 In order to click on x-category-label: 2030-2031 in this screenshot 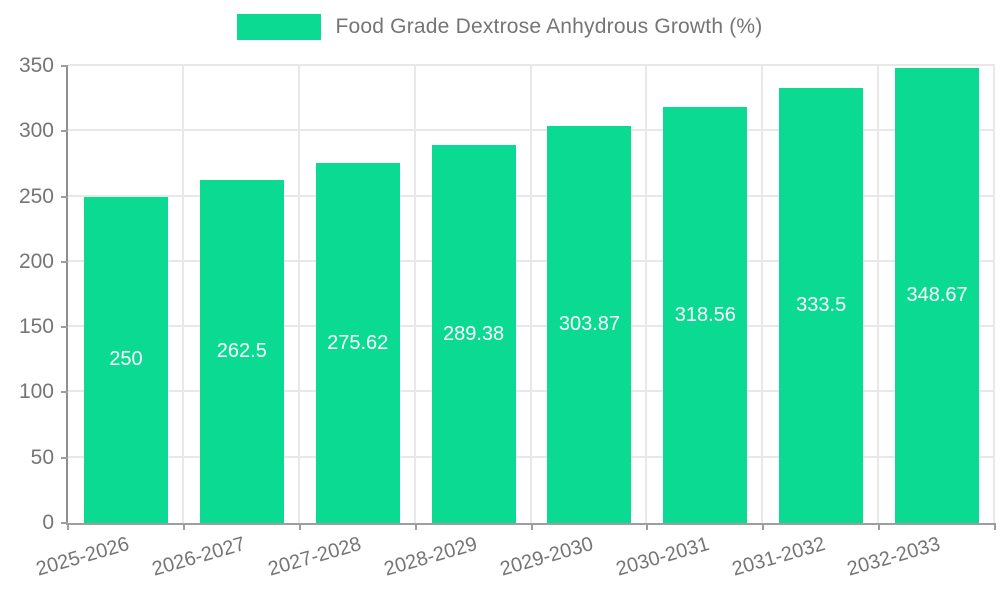, I will do `click(662, 557)`.